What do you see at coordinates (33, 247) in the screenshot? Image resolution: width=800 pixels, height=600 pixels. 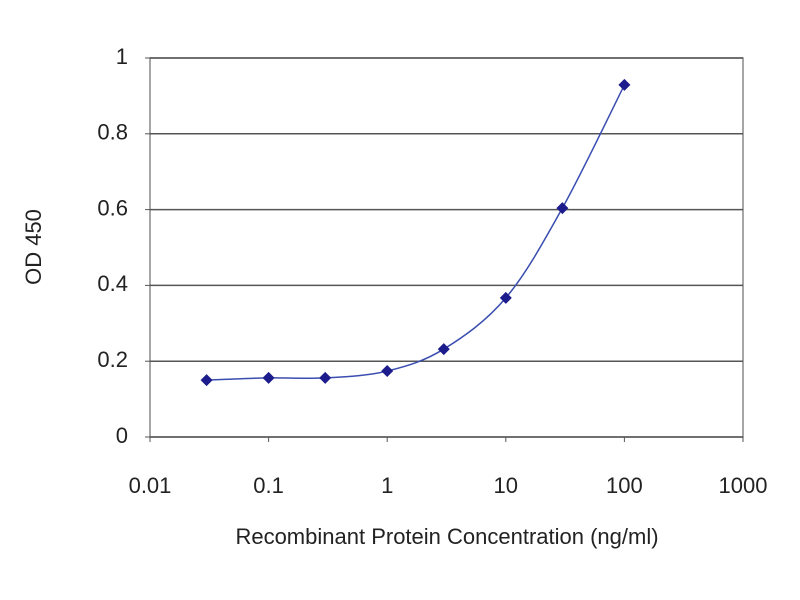 I see `y-axis-label: OD 450` at bounding box center [33, 247].